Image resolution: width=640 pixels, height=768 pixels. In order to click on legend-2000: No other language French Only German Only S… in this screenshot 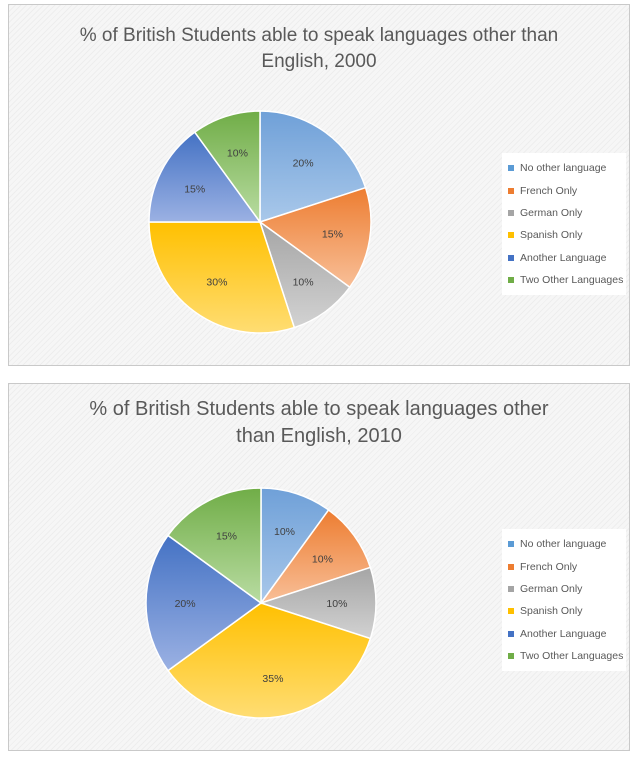, I will do `click(564, 224)`.